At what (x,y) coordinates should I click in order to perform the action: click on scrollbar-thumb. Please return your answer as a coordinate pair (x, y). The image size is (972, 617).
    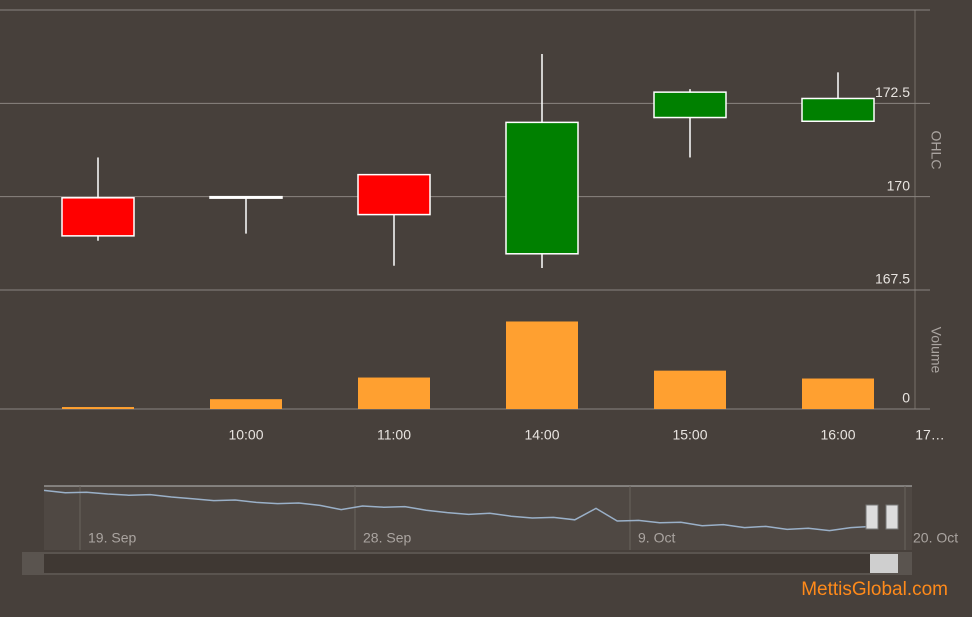
    Looking at the image, I should click on (884, 563).